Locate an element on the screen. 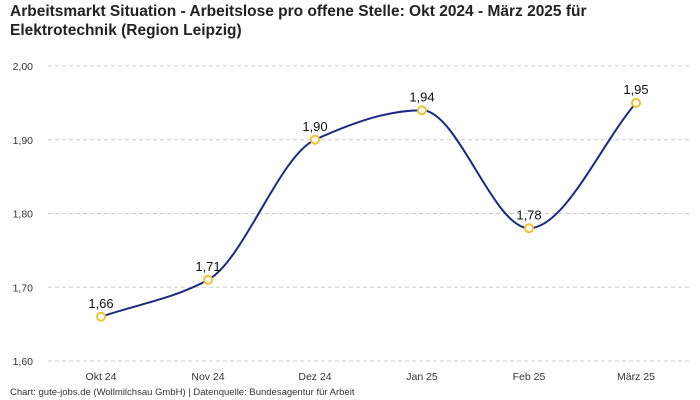 Image resolution: width=700 pixels, height=400 pixels. x-tick-label: Okt 24 is located at coordinates (101, 377).